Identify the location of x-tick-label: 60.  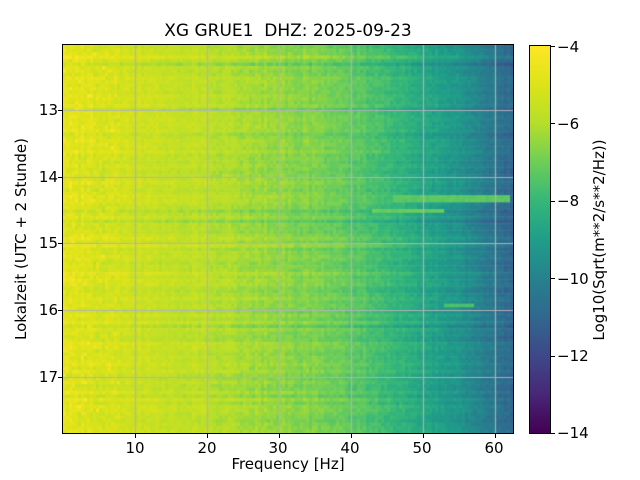
(494, 448).